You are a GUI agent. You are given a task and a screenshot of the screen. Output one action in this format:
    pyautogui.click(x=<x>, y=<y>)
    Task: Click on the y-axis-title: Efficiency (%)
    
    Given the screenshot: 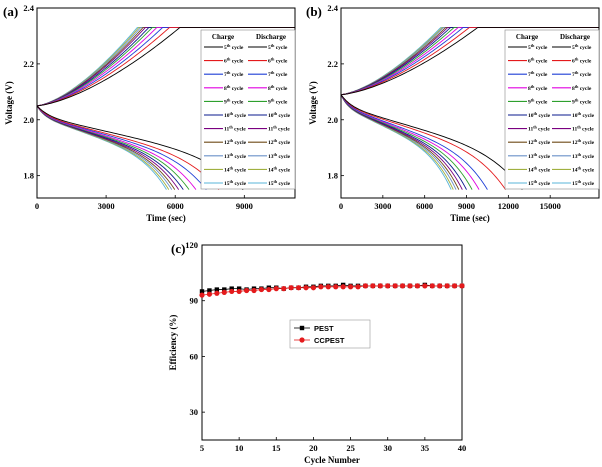 What is the action you would take?
    pyautogui.click(x=173, y=343)
    